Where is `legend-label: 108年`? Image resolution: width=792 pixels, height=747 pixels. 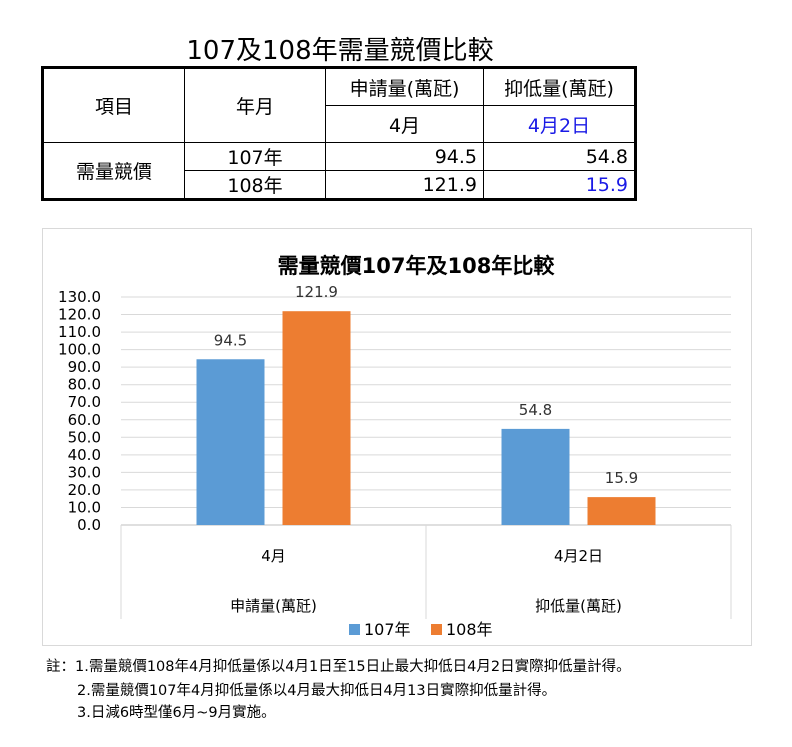
legend-label: 108年 is located at coordinates (469, 629).